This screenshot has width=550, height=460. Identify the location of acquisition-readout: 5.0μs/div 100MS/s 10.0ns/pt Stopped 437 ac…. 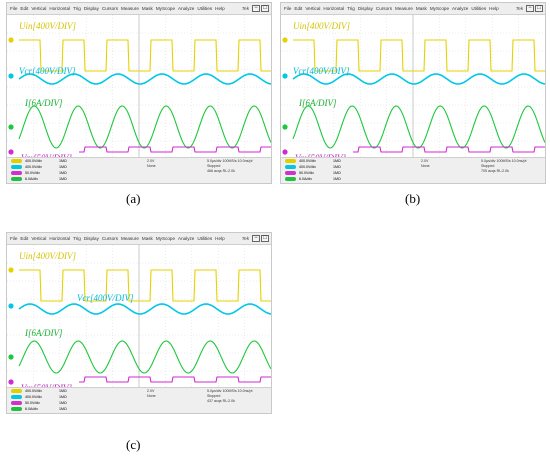
(230, 396).